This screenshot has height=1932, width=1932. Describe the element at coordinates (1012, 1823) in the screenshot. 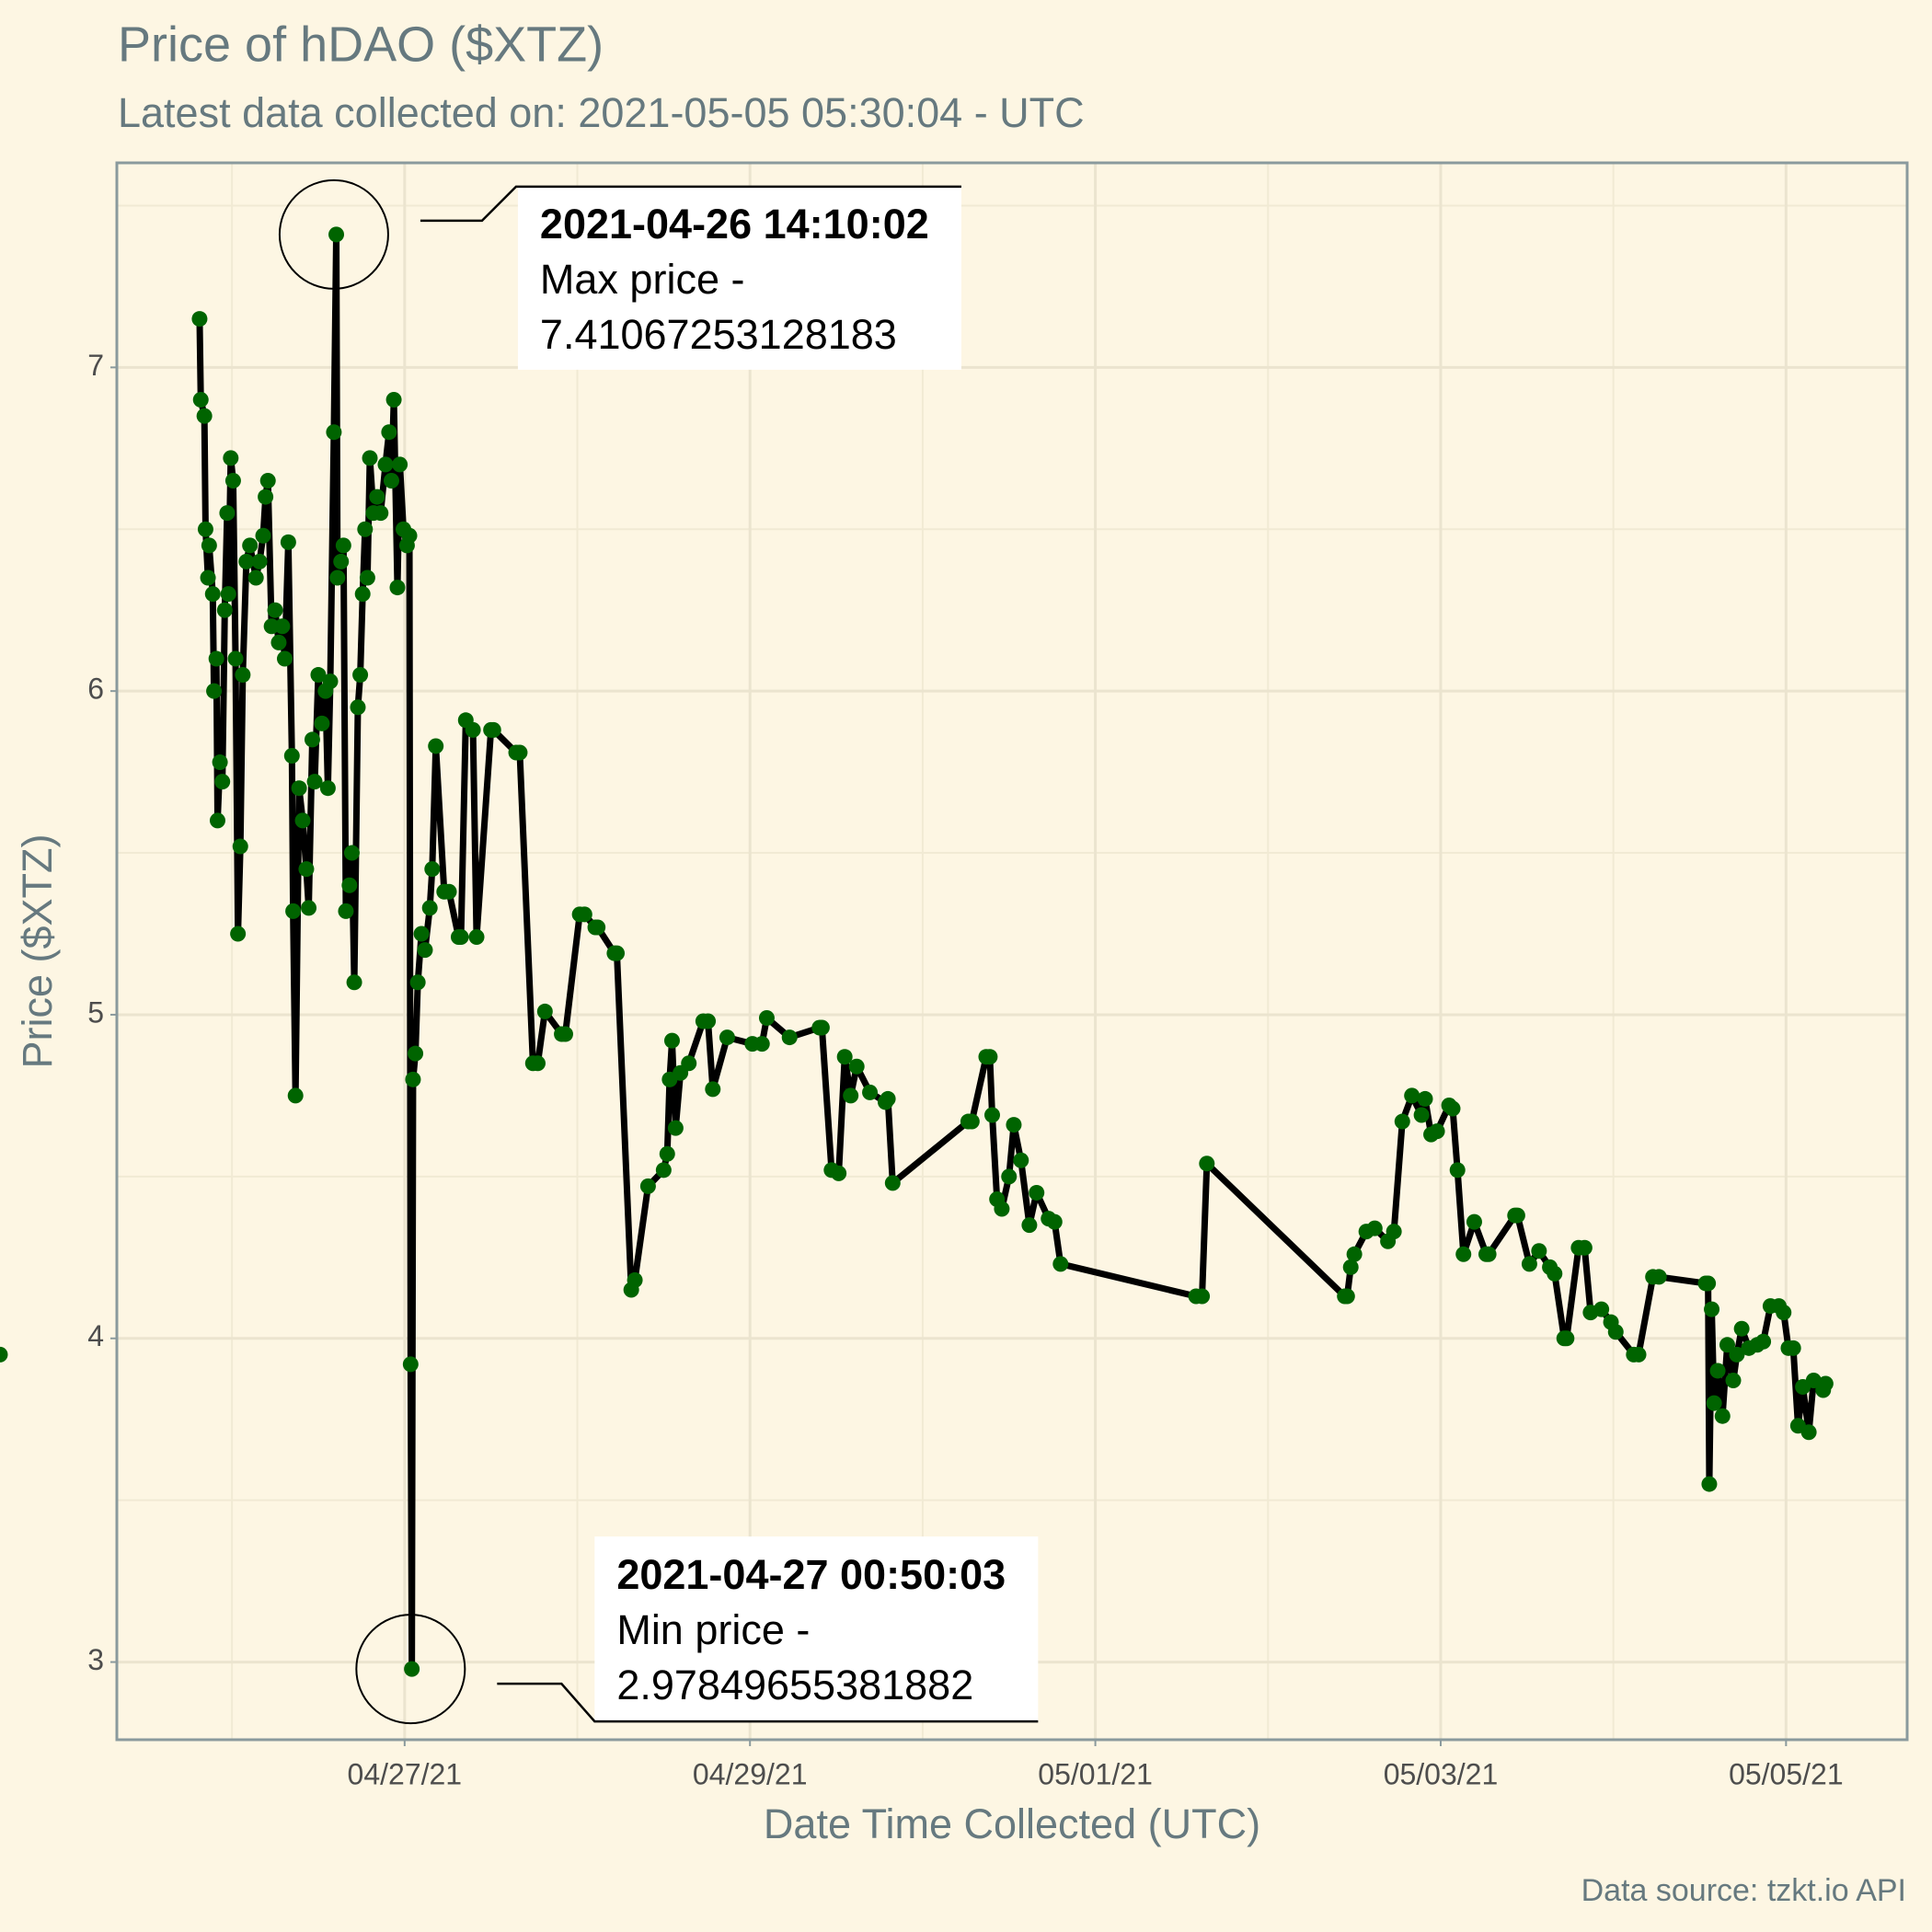

I see `x-axis-title: Date Time Collected (UTC)` at that location.